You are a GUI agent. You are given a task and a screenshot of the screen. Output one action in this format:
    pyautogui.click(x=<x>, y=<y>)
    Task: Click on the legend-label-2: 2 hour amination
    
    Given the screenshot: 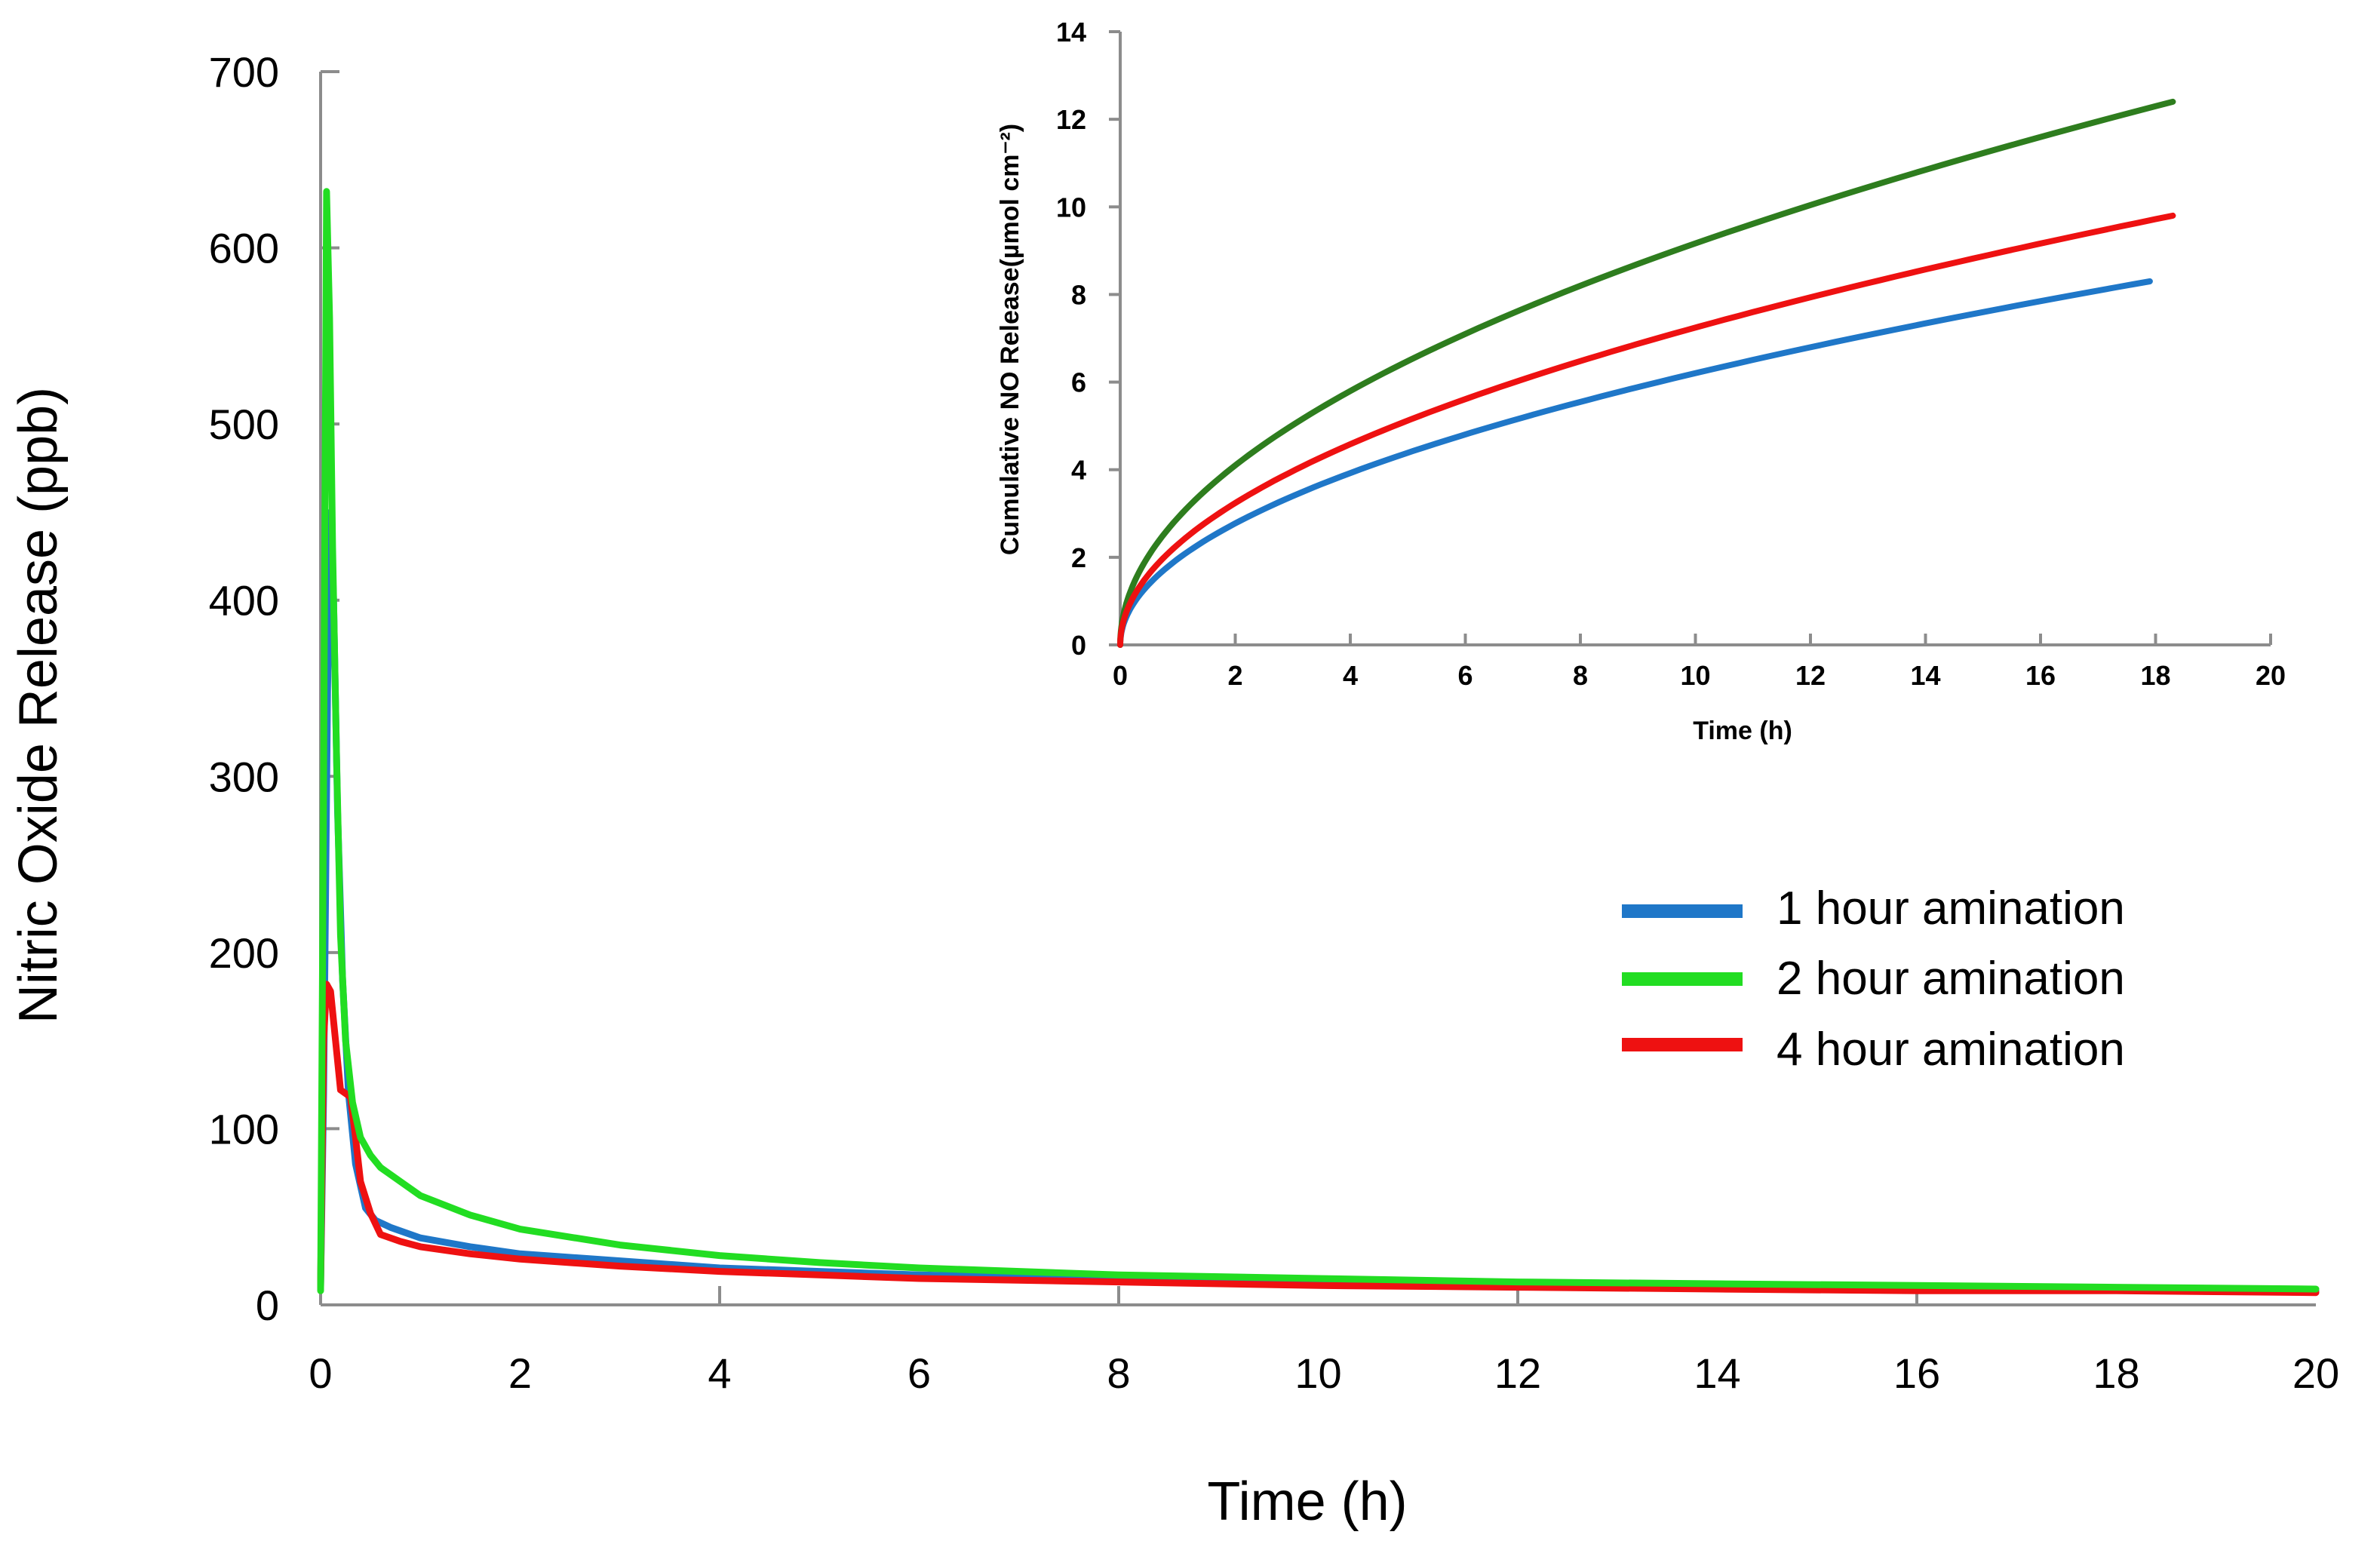 What is the action you would take?
    pyautogui.click(x=1951, y=979)
    